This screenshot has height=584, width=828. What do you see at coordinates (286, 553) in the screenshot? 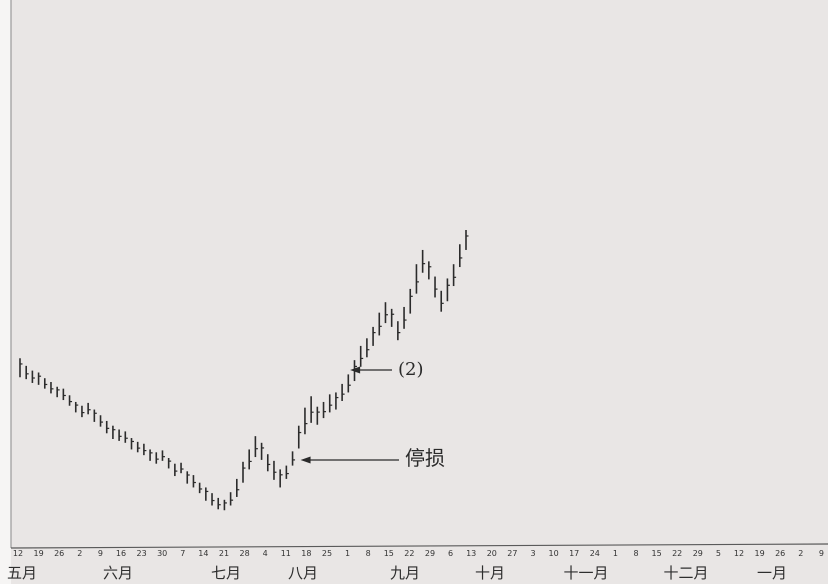
I see `day-tick-label: 11` at bounding box center [286, 553].